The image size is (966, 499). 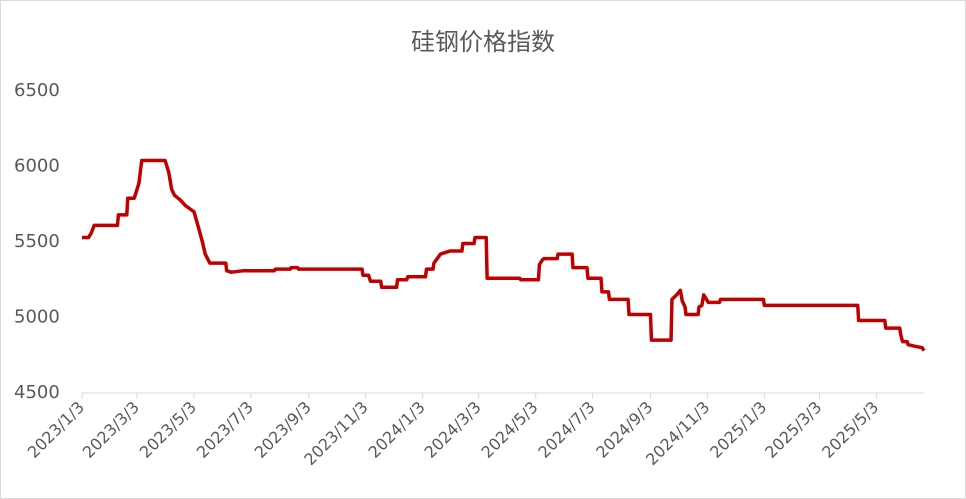 What do you see at coordinates (37, 392) in the screenshot?
I see `y-tick-label: 4500` at bounding box center [37, 392].